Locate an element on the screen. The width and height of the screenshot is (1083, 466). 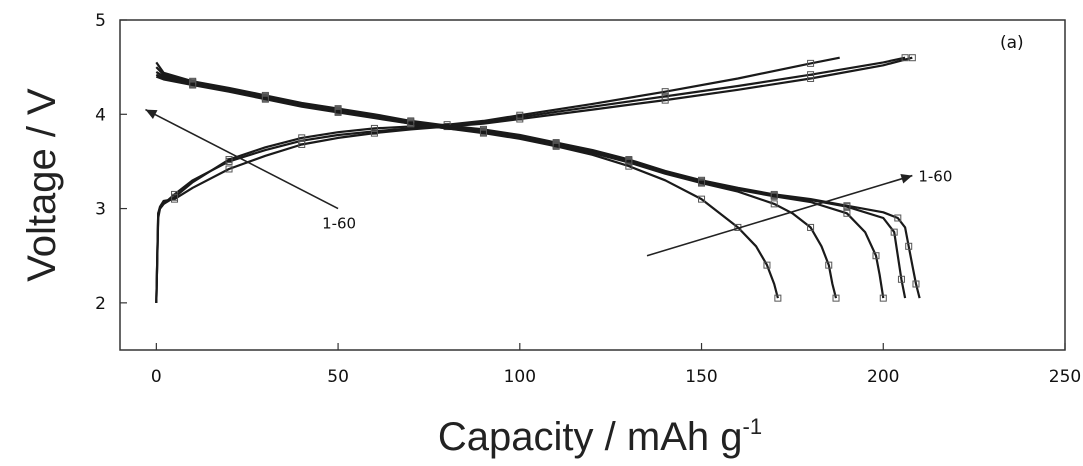
x-axis-title-text: Capacity / mAh g is located at coordinates (590, 437).